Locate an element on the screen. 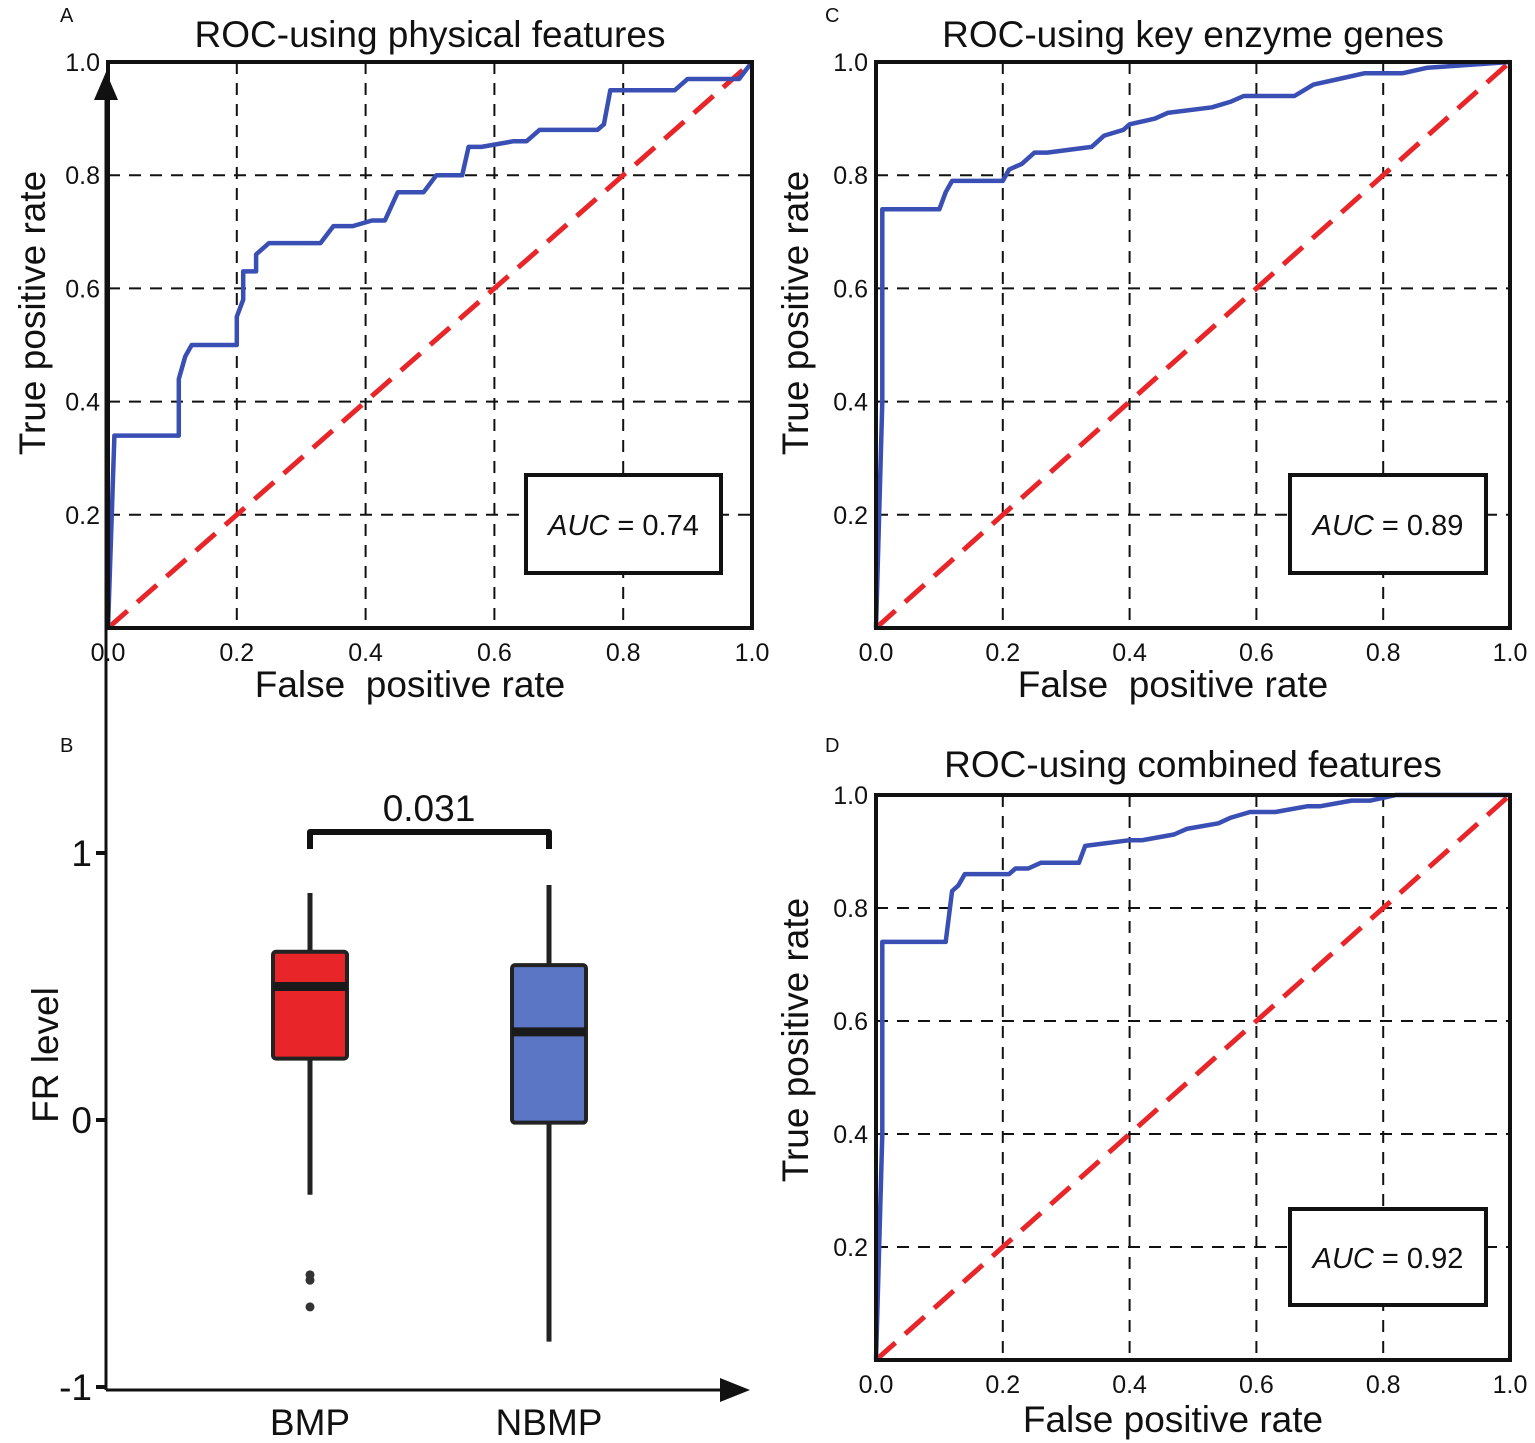  auc-value: = 0.89 is located at coordinates (1422, 526).